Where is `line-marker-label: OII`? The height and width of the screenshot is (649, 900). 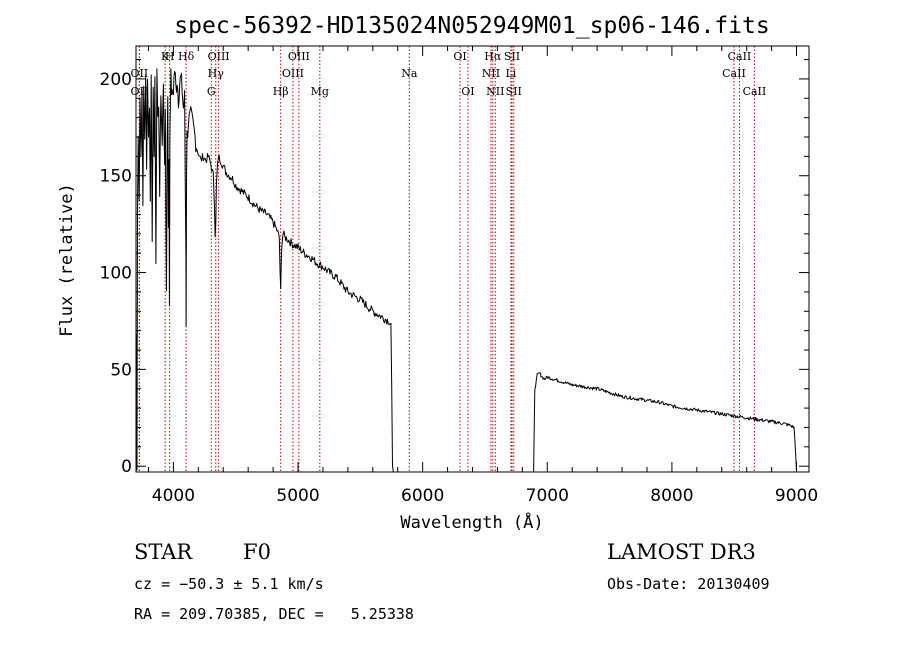 line-marker-label: OII is located at coordinates (140, 73).